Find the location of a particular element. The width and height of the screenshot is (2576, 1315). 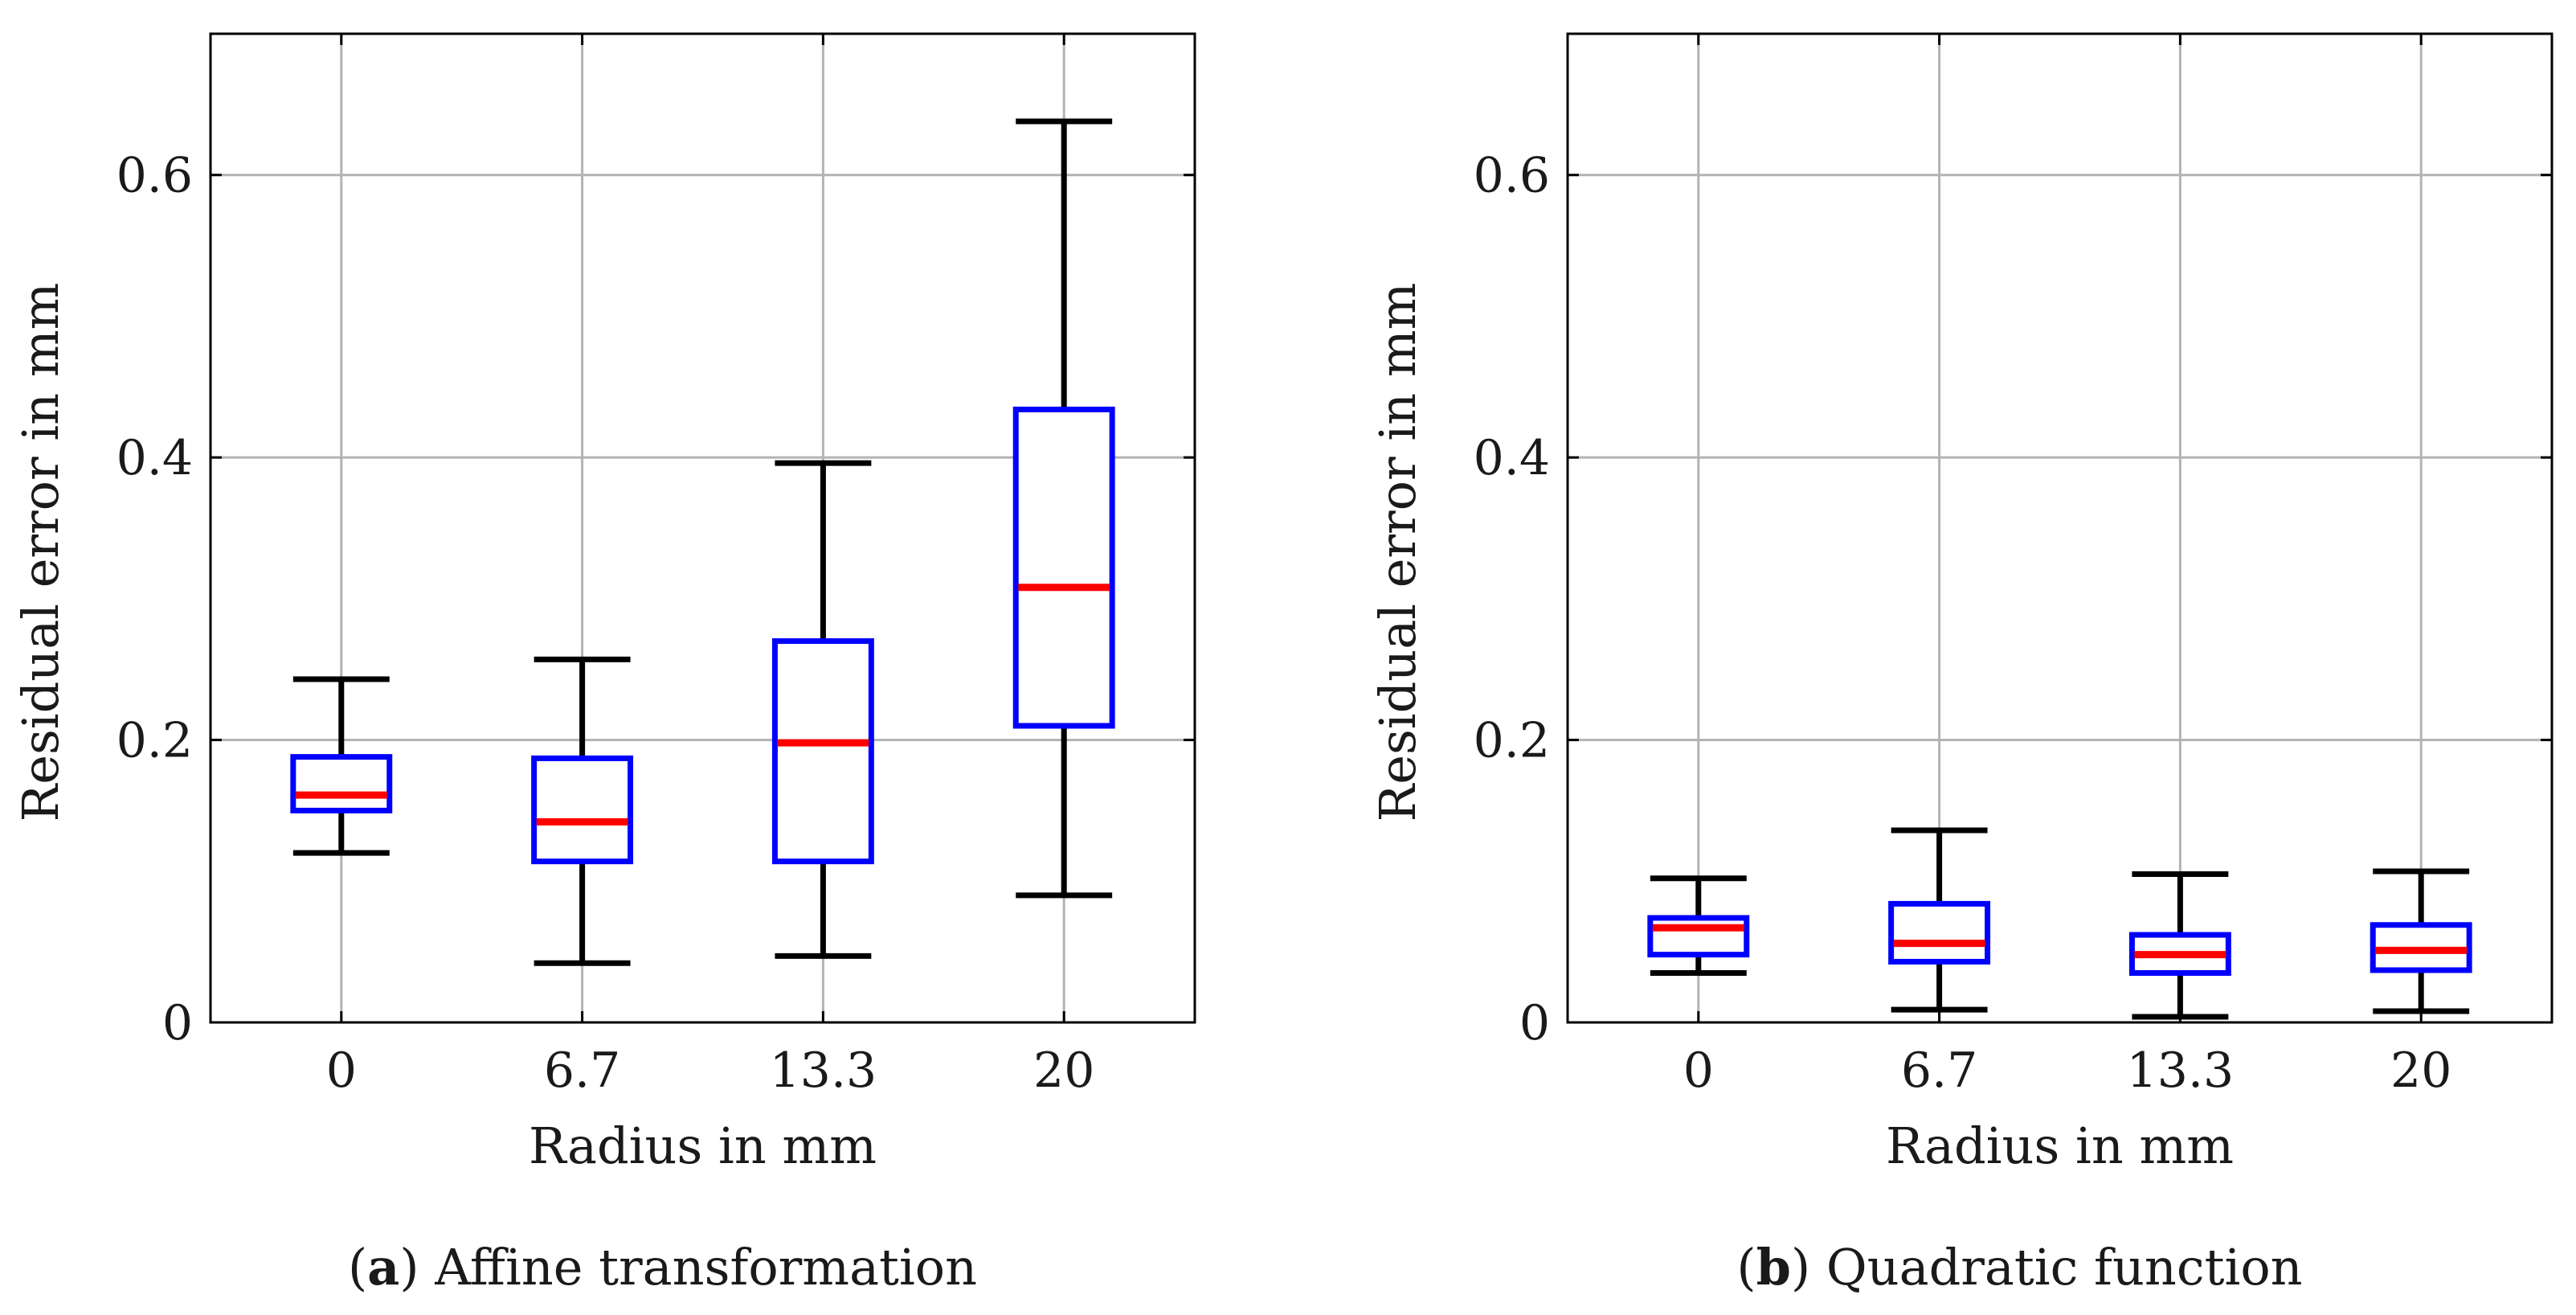

boxplots is located at coordinates (2059, 924).